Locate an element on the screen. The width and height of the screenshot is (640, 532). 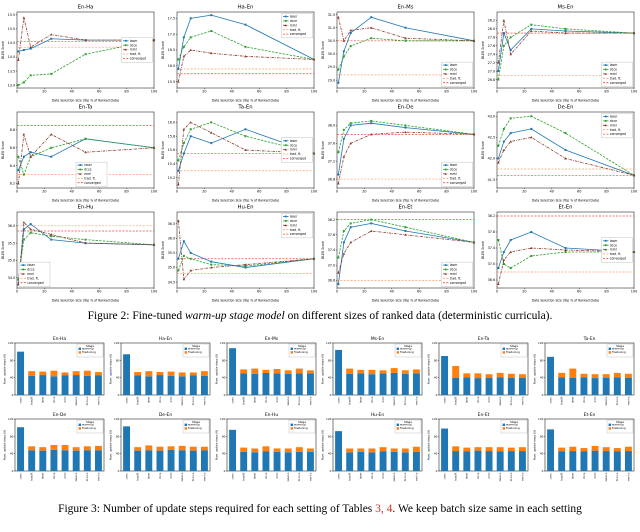
svg-text: converged is located at coordinates (618, 259).